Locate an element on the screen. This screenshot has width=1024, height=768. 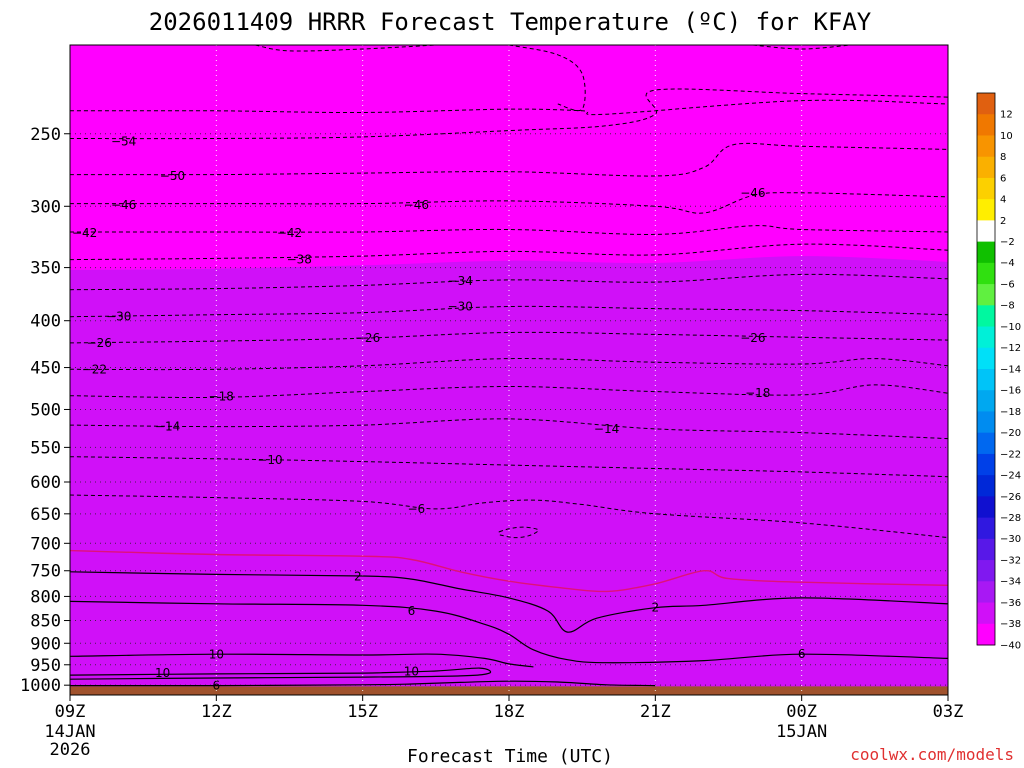
x-tick-label: 12Z is located at coordinates (216, 712).